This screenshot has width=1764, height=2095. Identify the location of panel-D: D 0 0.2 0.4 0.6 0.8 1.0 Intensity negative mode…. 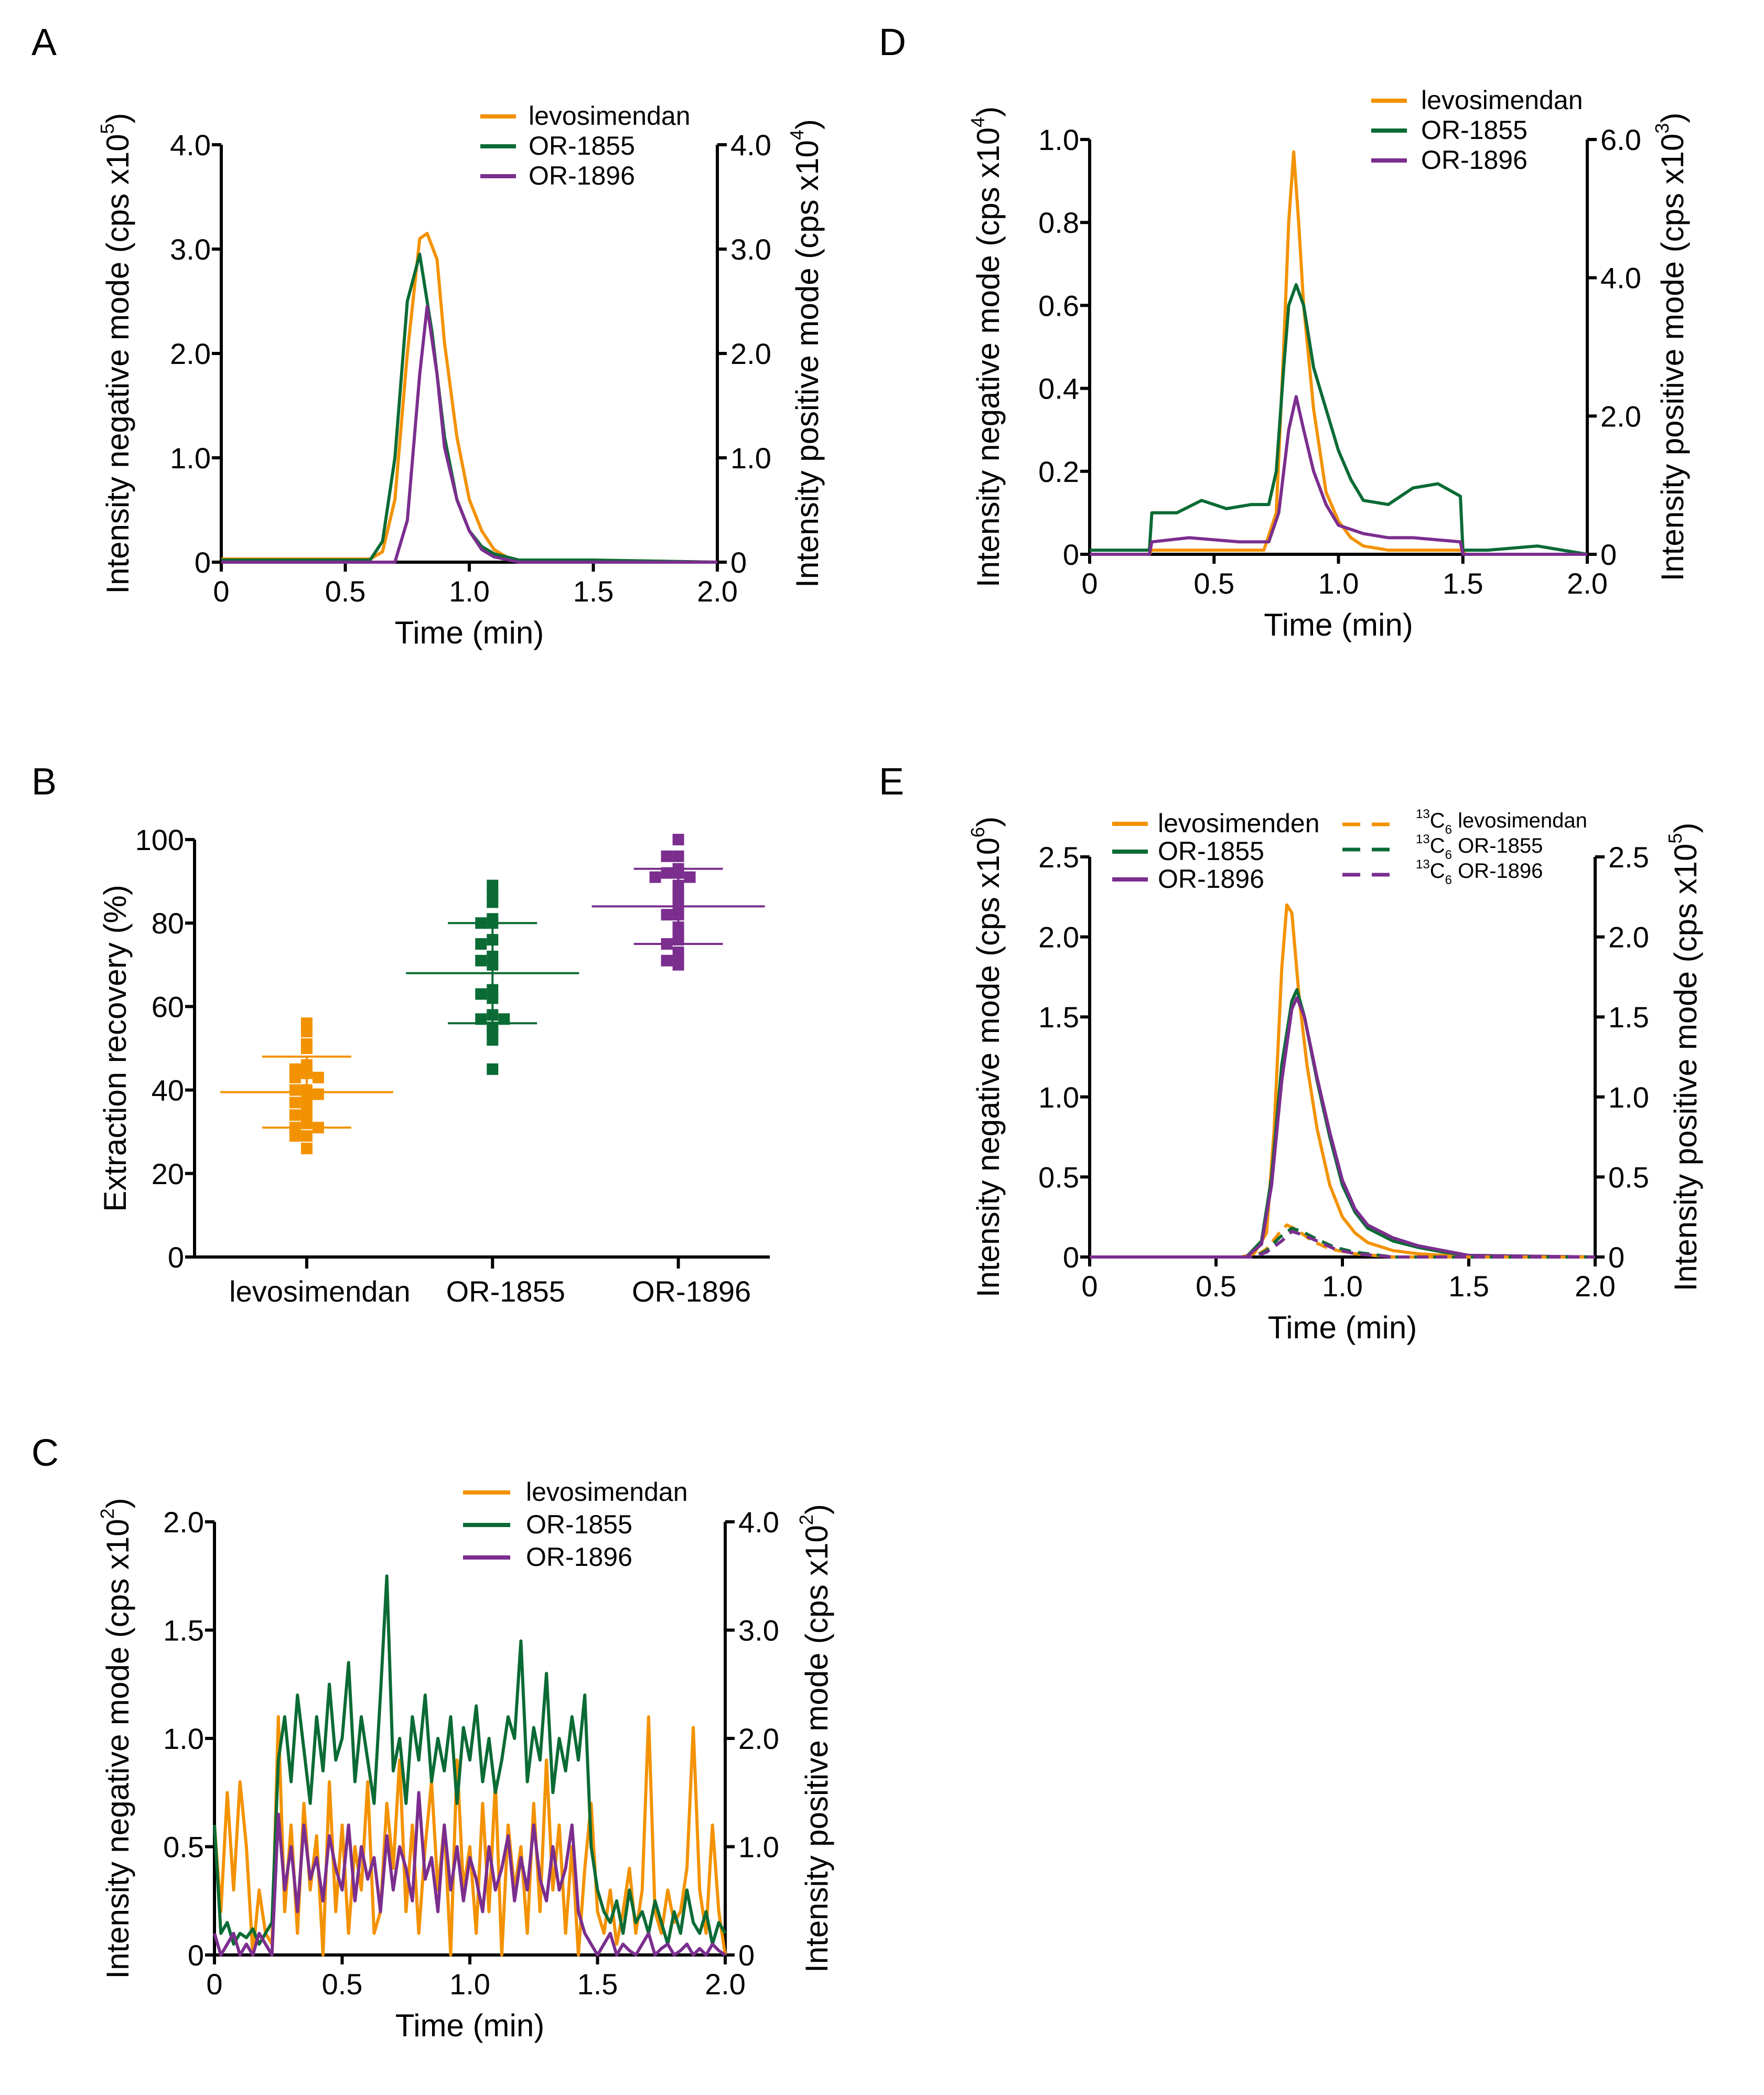
(1284, 332).